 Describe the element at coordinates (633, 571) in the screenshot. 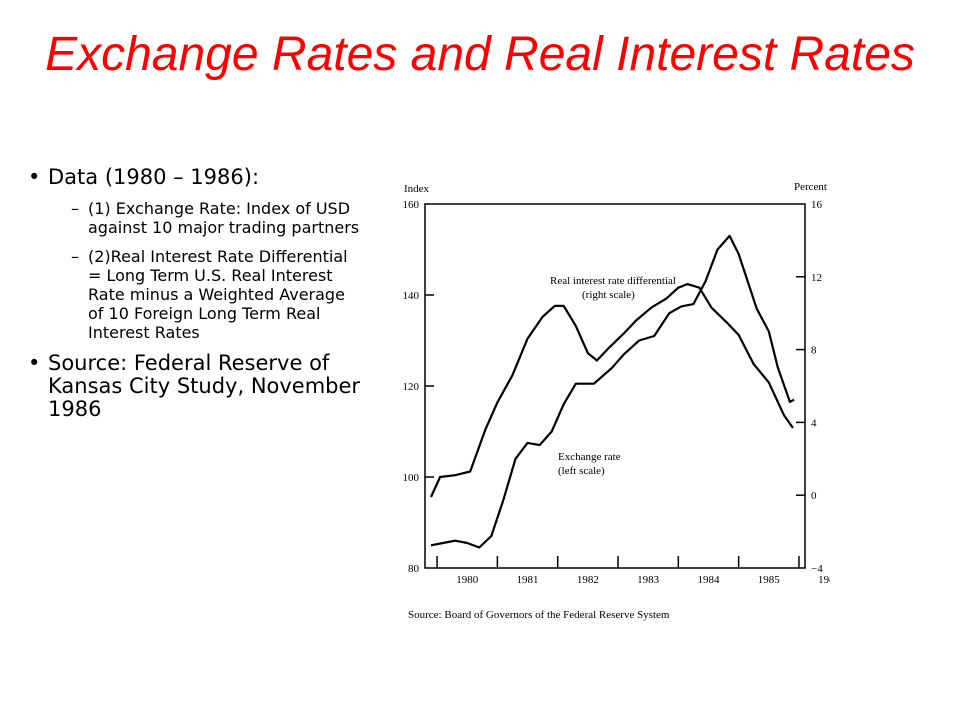

I see `x-axis-ticks: 1980 1981 1982 1983 1984 1985 1986` at that location.